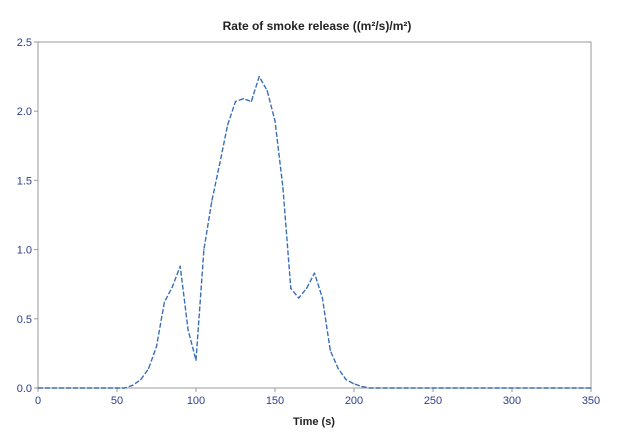  I want to click on x-tick-label: 300, so click(512, 401).